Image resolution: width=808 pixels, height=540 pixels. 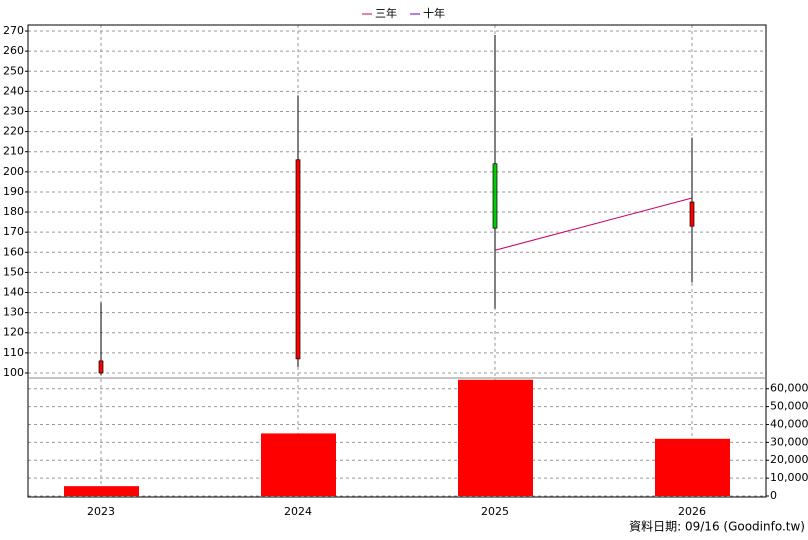 What do you see at coordinates (13, 151) in the screenshot?
I see `y-tick-label: 210` at bounding box center [13, 151].